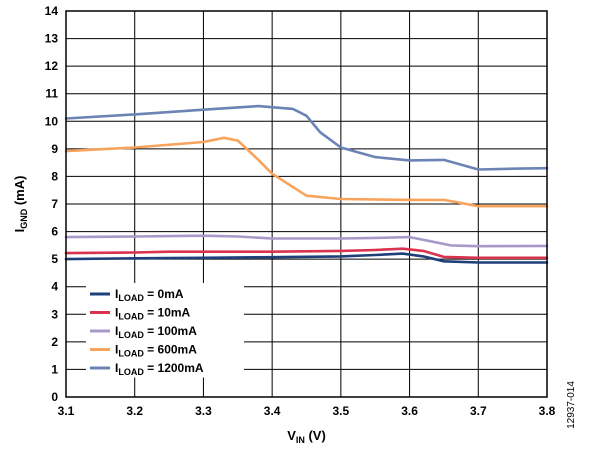 The width and height of the screenshot is (595, 454). I want to click on y-axis-title-unit: (mA), so click(19, 192).